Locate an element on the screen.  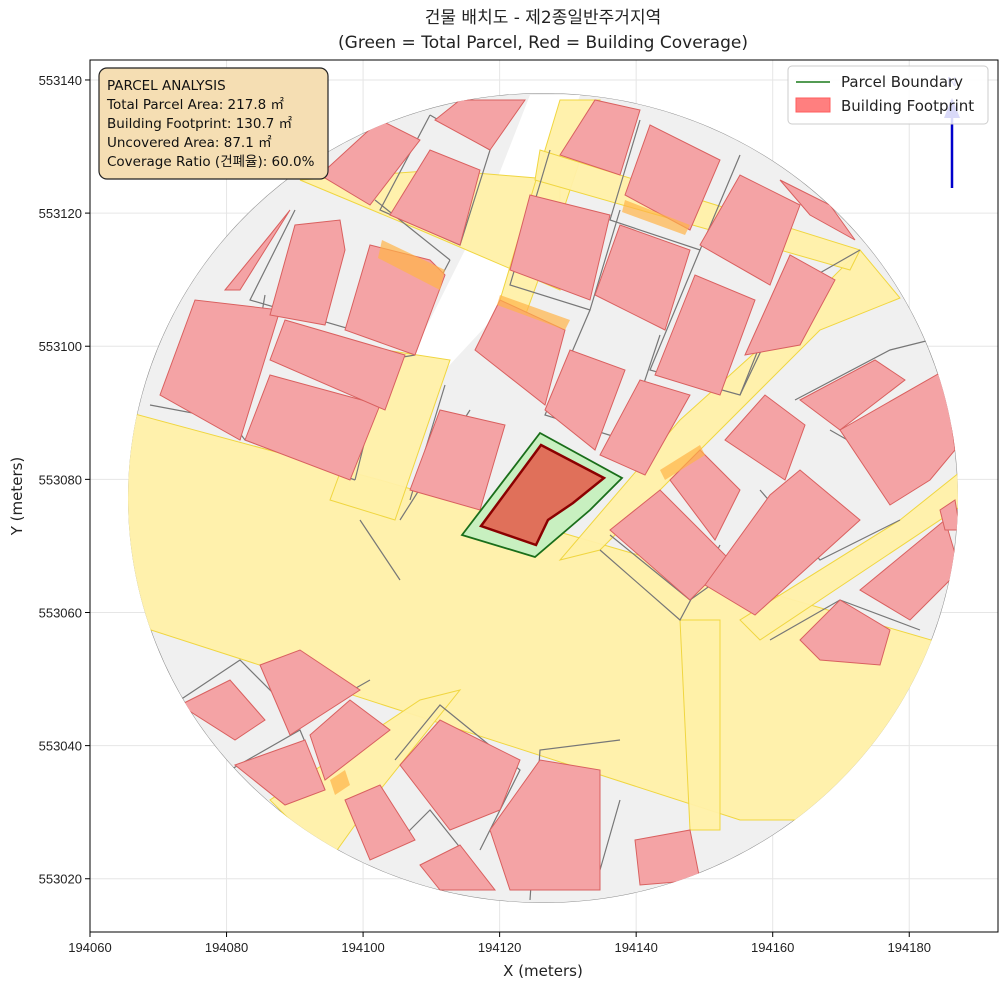
info-coverage: Coverage Ratio (건폐율): 60.0% is located at coordinates (211, 162).